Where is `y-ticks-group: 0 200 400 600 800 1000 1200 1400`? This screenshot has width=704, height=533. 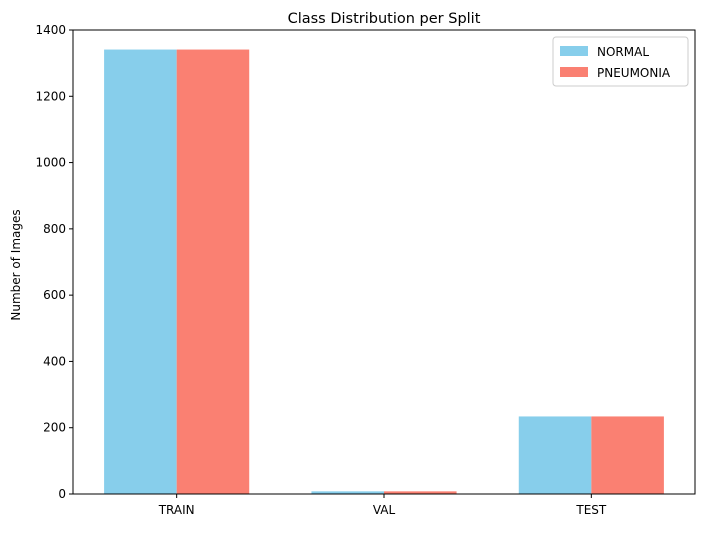
y-ticks-group: 0 200 400 600 800 1000 1200 1400 is located at coordinates (54, 262).